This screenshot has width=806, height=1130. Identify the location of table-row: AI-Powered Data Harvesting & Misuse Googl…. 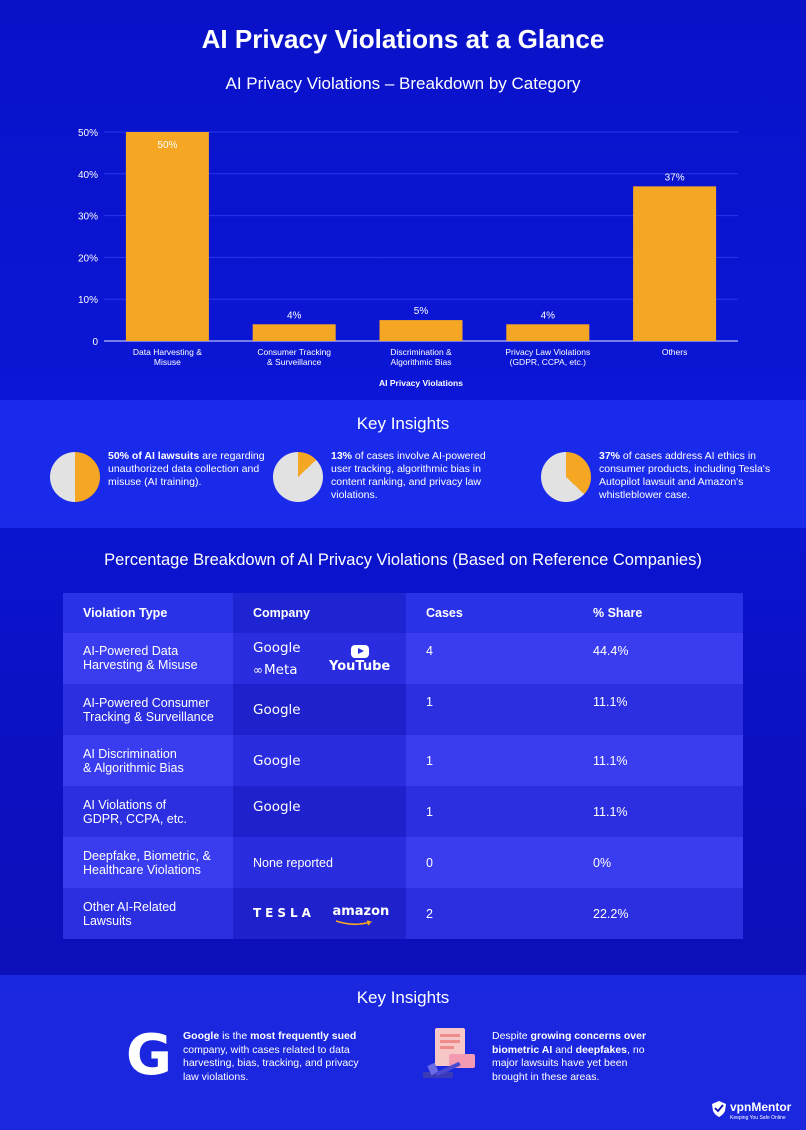
(403, 658).